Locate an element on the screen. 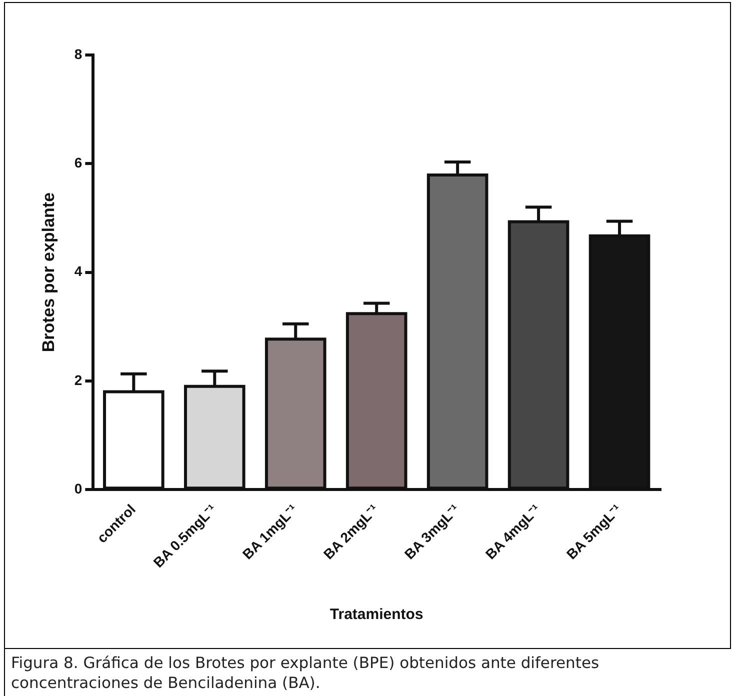  y-tick-label: 0 is located at coordinates (78, 488).